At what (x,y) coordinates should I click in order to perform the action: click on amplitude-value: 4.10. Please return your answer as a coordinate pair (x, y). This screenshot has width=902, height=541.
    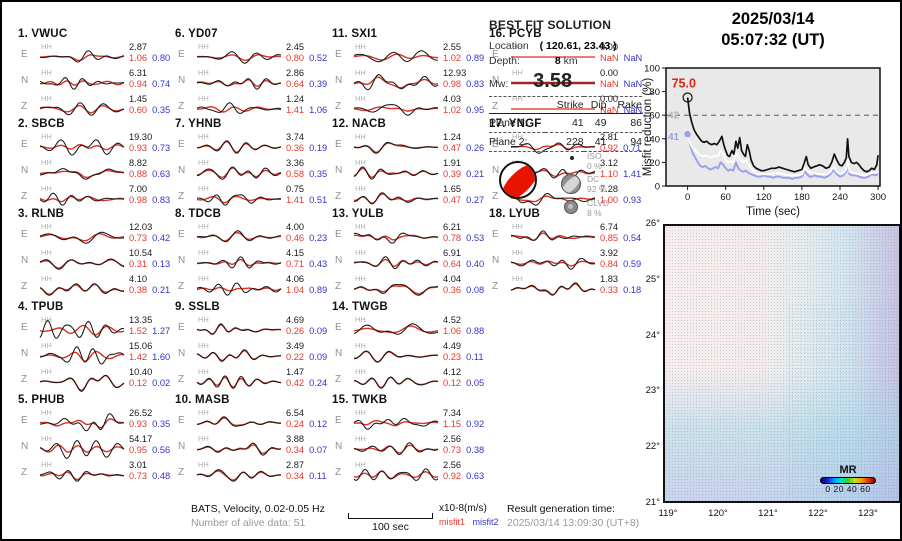
    Looking at the image, I should click on (138, 279).